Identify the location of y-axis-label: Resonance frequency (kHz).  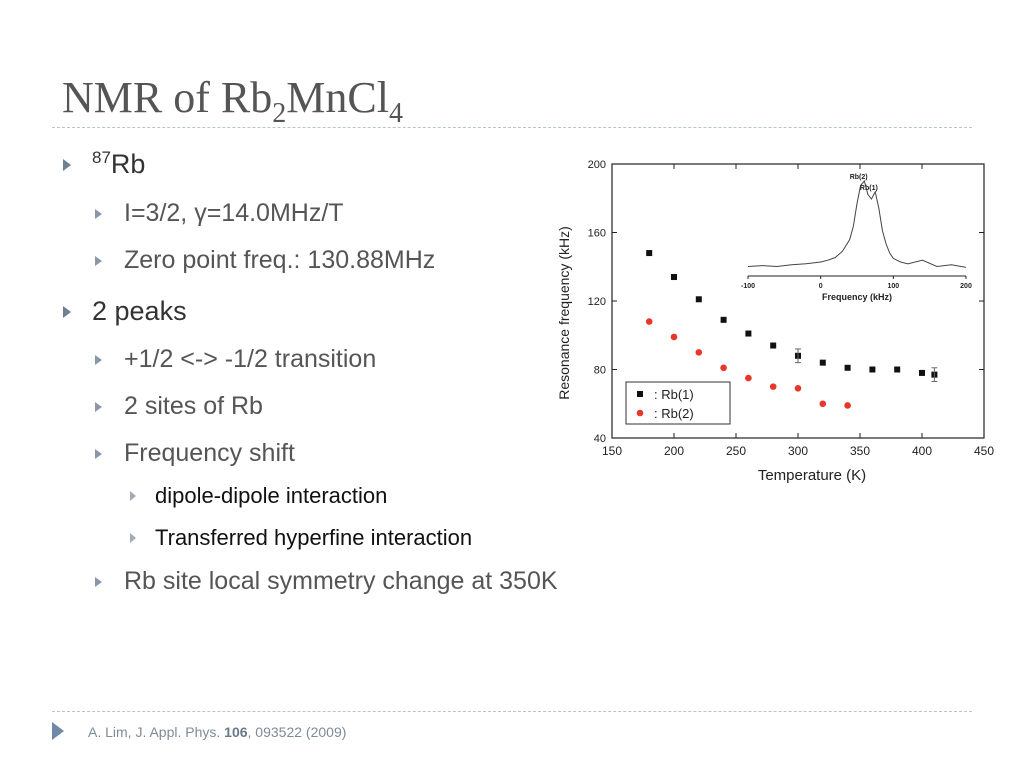
(564, 313).